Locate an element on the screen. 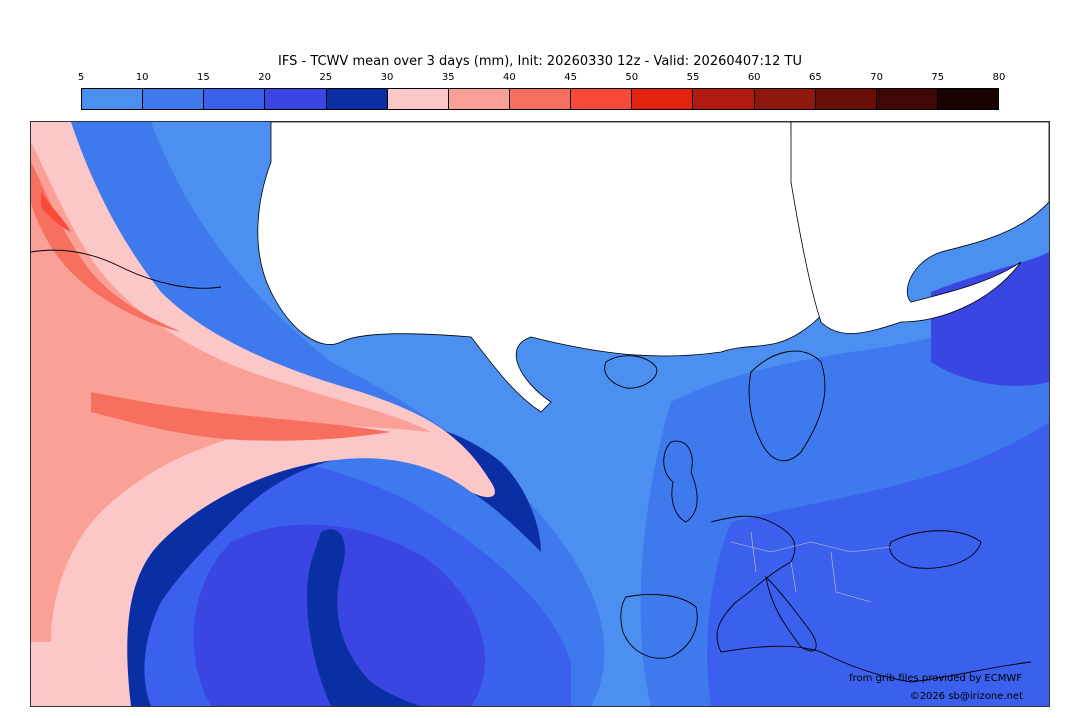 The image size is (1080, 718). moisture-band-25-30-swirl-core is located at coordinates (364, 617).